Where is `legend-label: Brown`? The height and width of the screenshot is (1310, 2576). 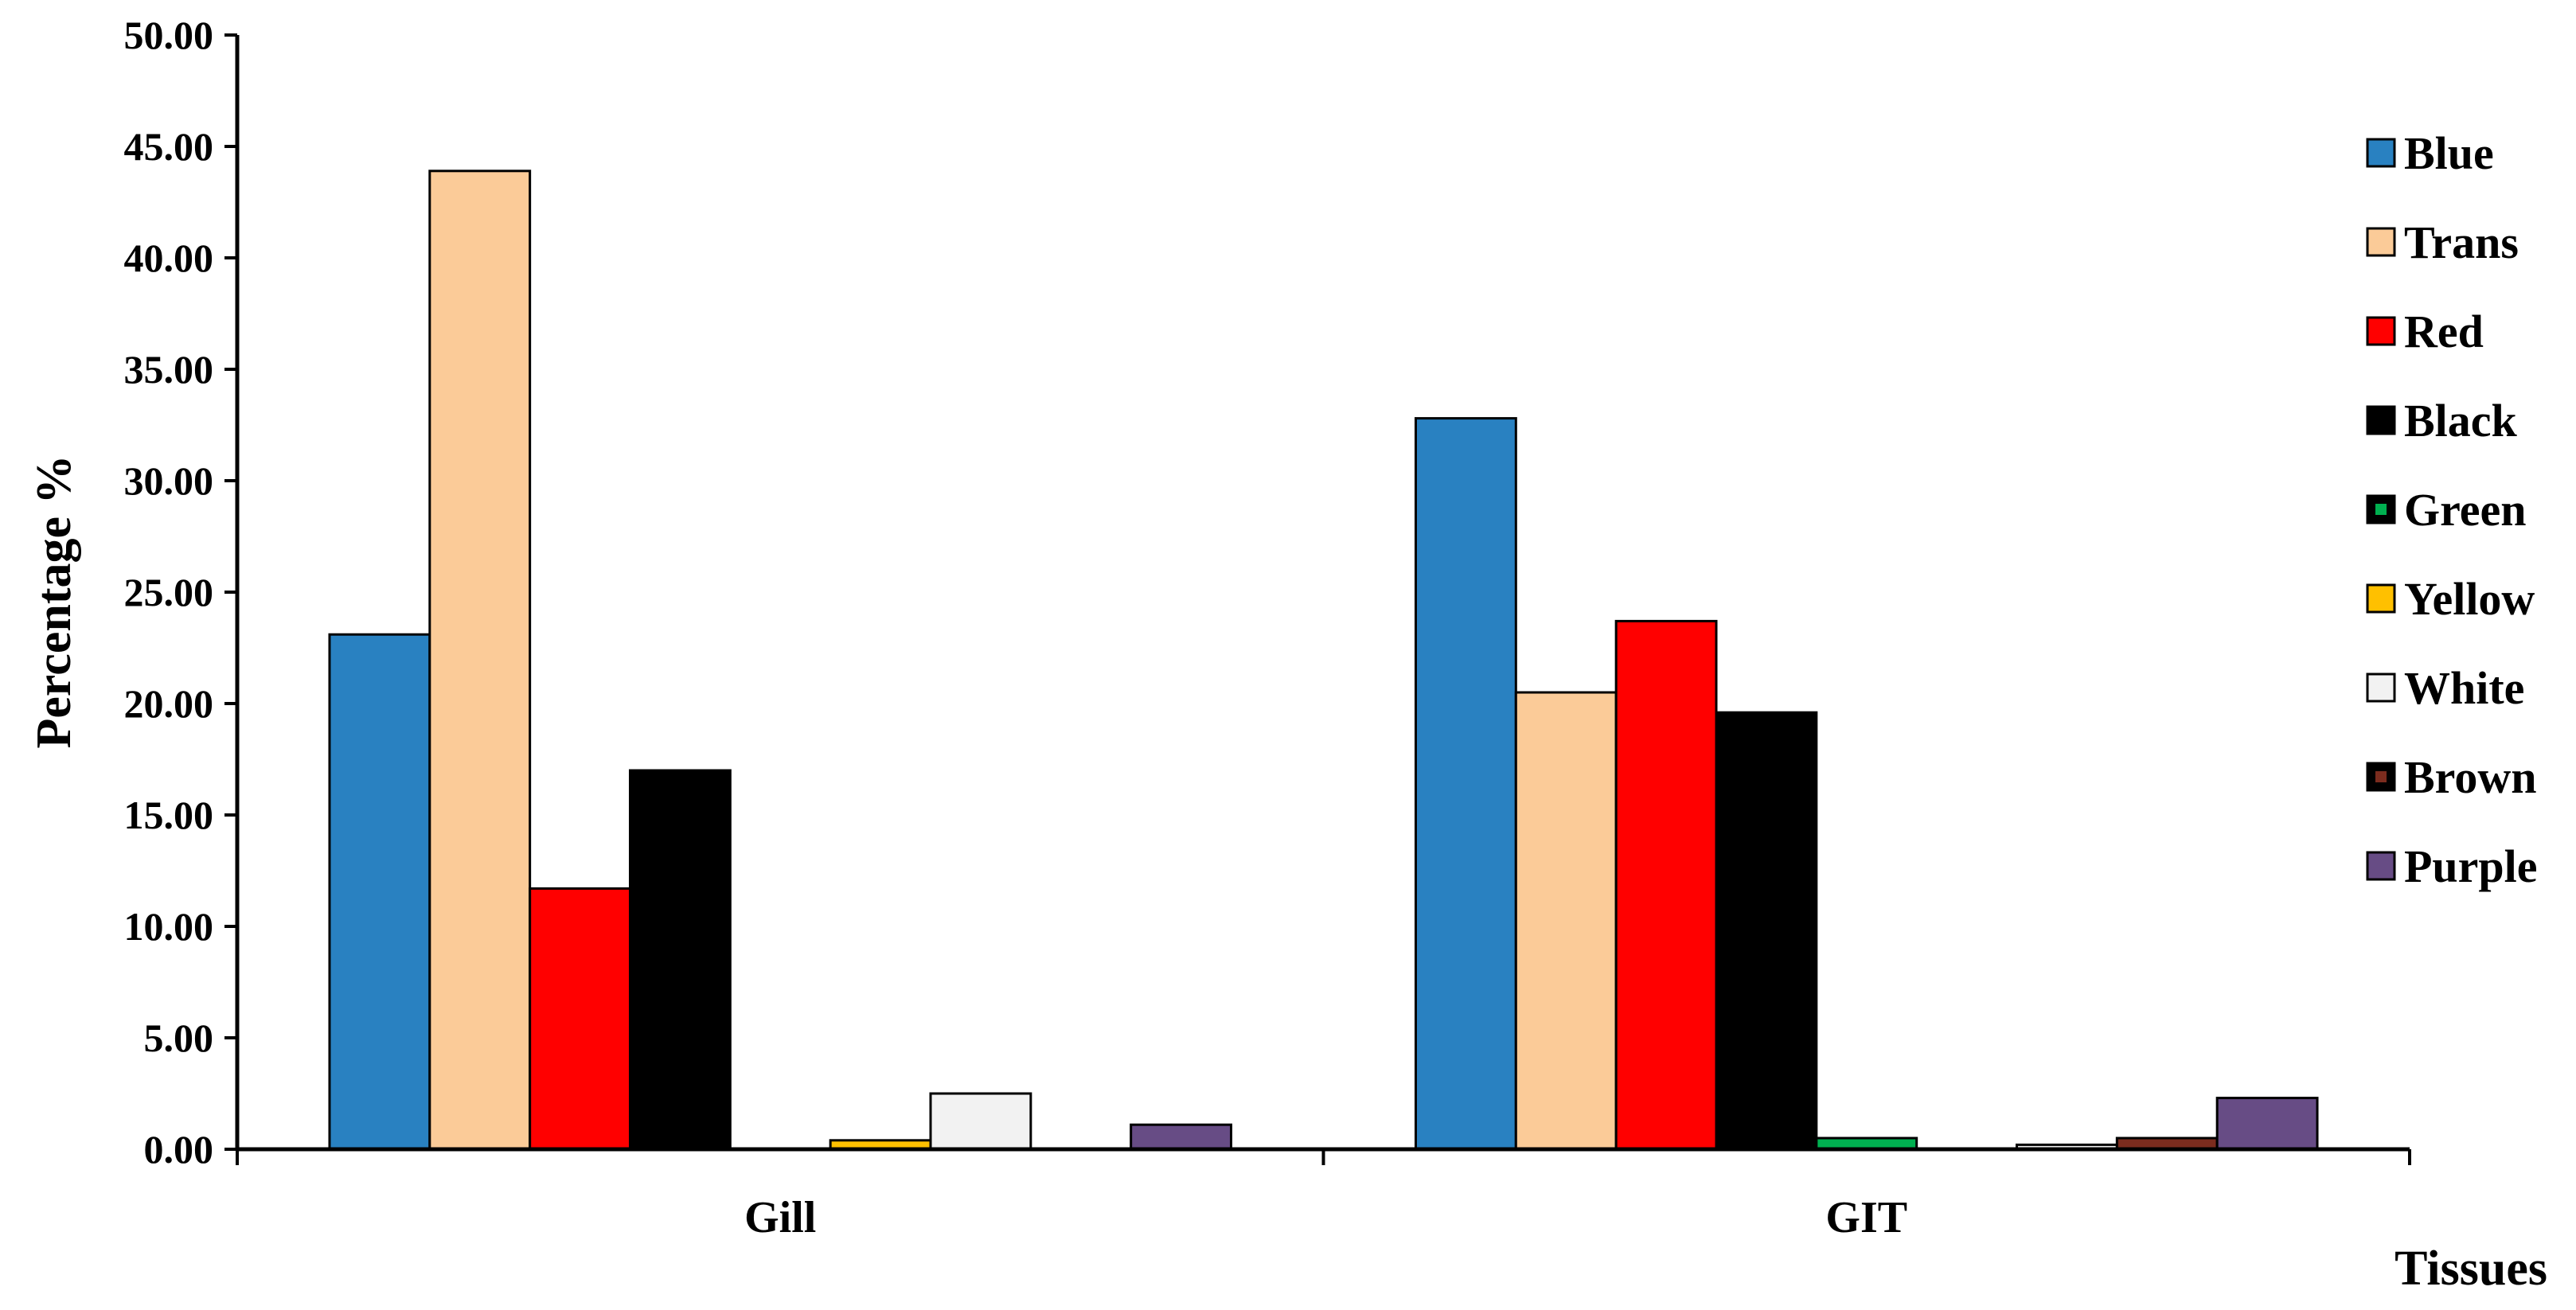
legend-label: Brown is located at coordinates (2470, 777).